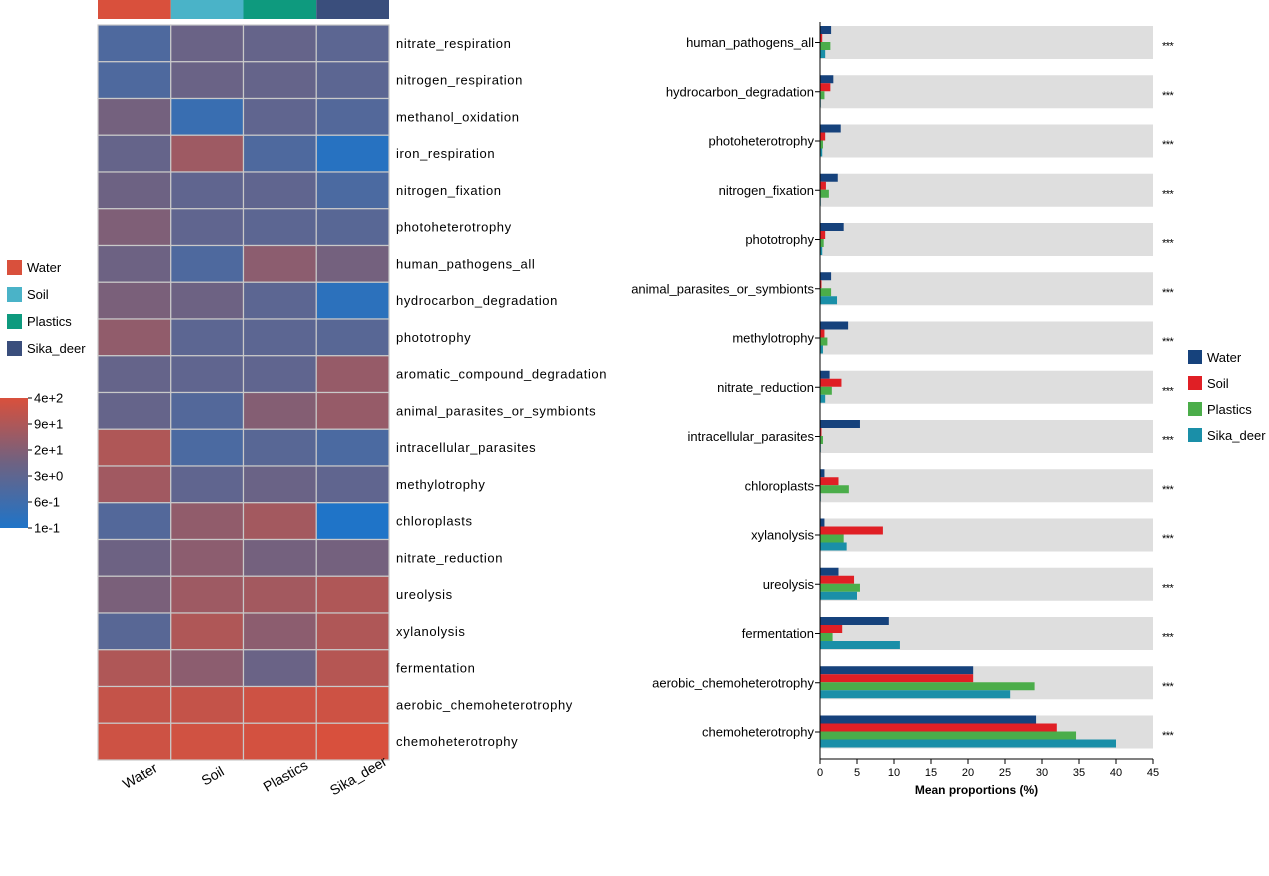 The image size is (1269, 876). What do you see at coordinates (352, 9) in the screenshot?
I see `annotation-sika-deer` at bounding box center [352, 9].